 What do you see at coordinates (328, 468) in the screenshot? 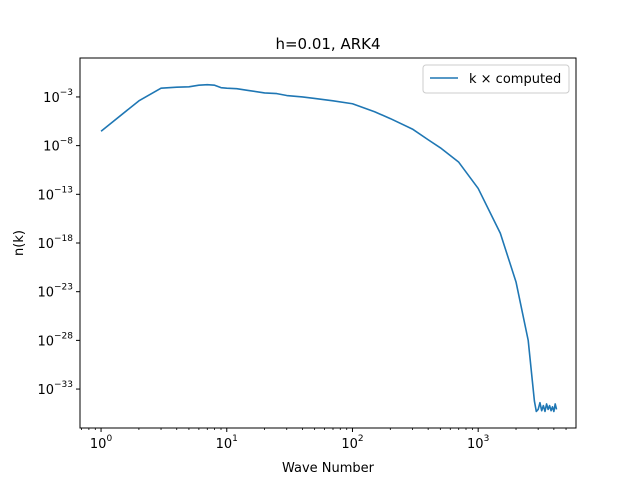
I see `x-axis-label: Wave Number` at bounding box center [328, 468].